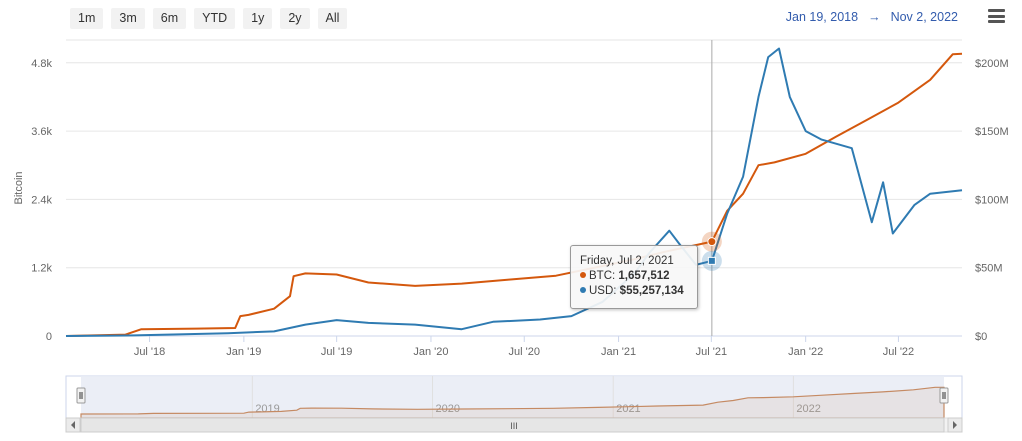 This screenshot has width=1022, height=441. I want to click on y-left-tick-label: 2.4k, so click(41, 200).